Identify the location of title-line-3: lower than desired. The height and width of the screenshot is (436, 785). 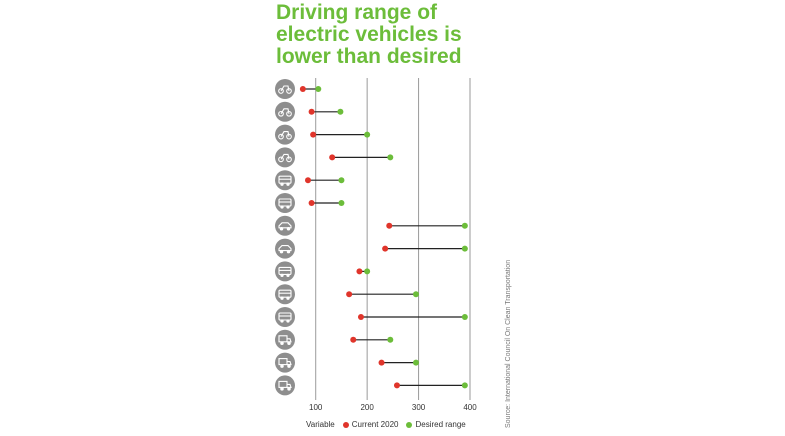
(369, 56).